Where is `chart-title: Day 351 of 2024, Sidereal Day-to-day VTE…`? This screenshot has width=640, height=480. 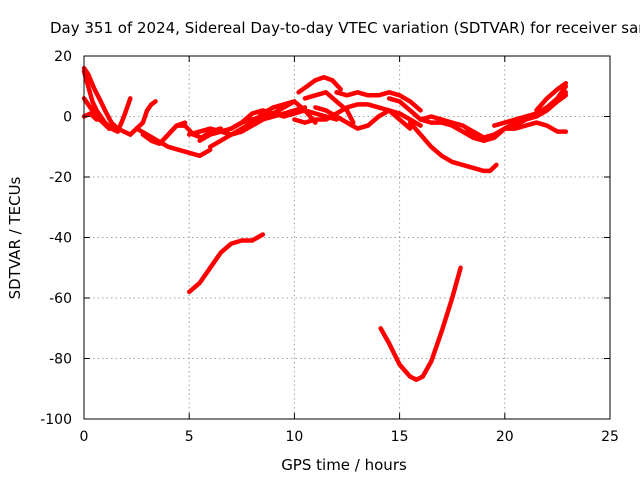 chart-title: Day 351 of 2024, Sidereal Day-to-day VTE… is located at coordinates (345, 28).